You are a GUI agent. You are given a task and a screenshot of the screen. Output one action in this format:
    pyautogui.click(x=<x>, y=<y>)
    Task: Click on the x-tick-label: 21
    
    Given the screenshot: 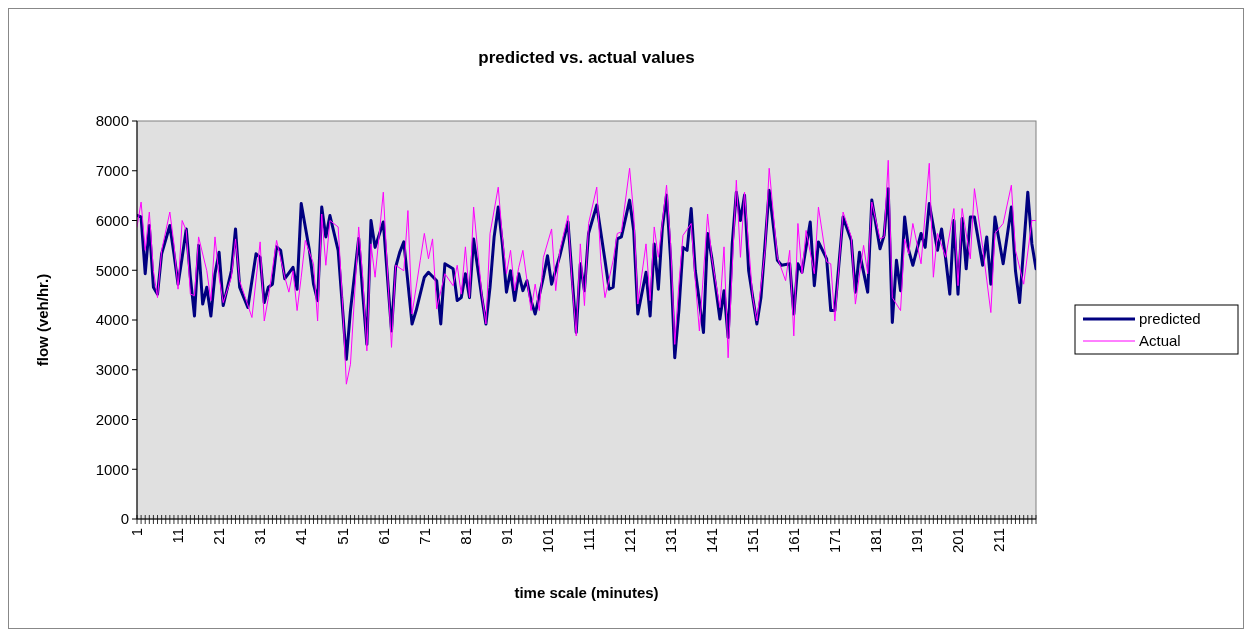 What is the action you would take?
    pyautogui.click(x=219, y=536)
    